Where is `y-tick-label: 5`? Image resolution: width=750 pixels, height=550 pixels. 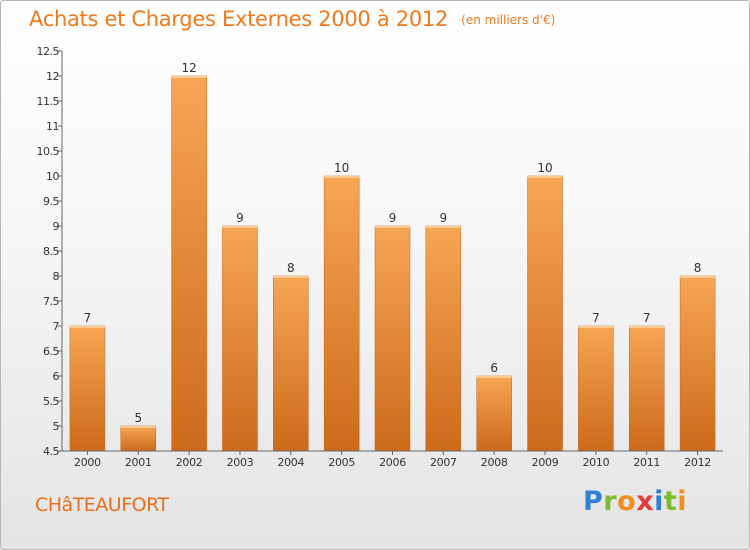
y-tick-label: 5 is located at coordinates (56, 426).